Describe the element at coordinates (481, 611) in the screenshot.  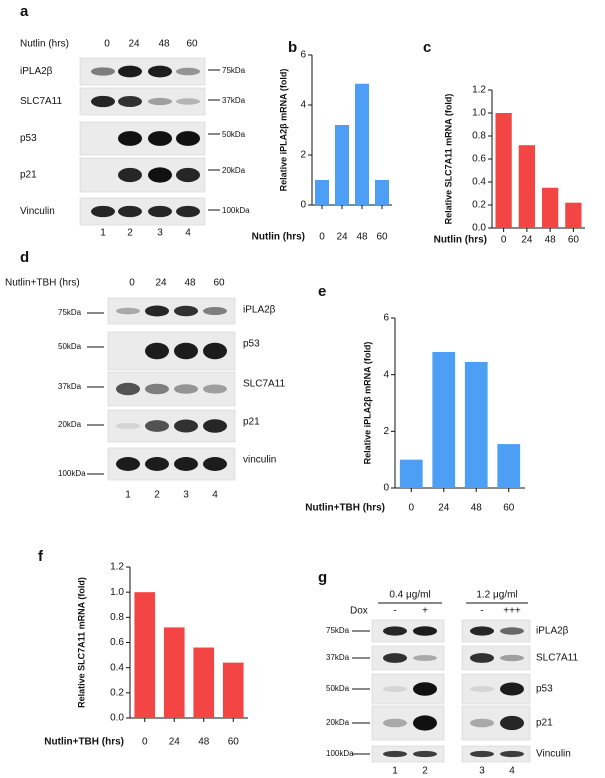
I see `dox-sign: -` at that location.